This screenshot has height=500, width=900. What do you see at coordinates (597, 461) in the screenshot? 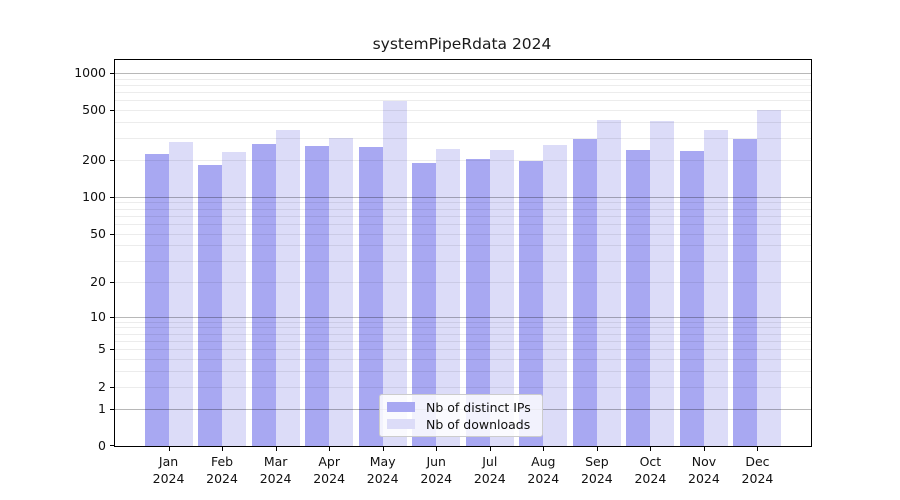
I see `x-tick-month: Sep` at bounding box center [597, 461].